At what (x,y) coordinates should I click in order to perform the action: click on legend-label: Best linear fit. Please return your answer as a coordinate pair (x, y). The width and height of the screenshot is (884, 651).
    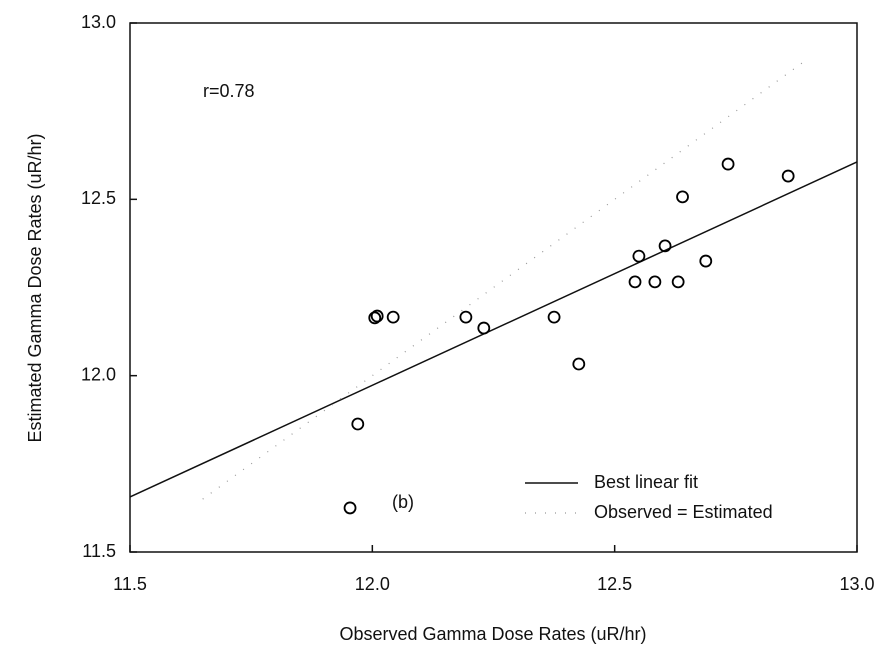
    Looking at the image, I should click on (646, 482).